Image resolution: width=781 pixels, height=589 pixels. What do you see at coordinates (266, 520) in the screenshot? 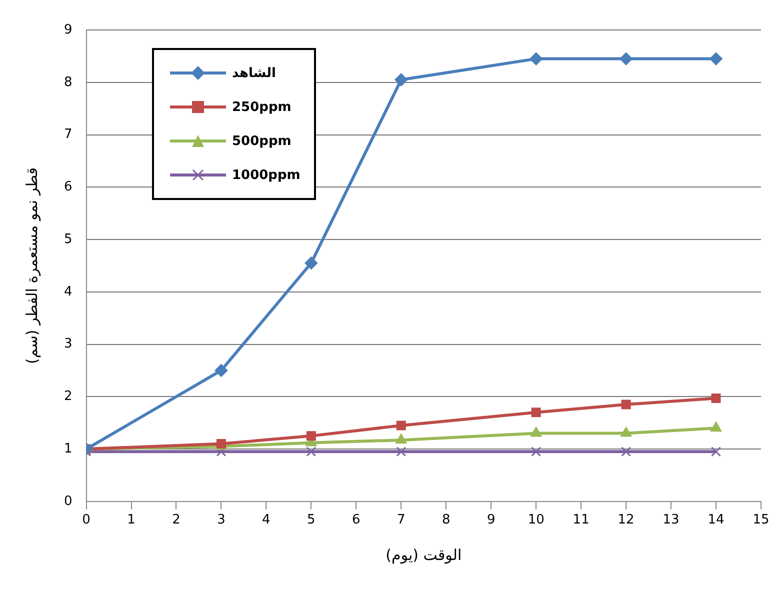
I see `x-tick-label: 4` at bounding box center [266, 520].